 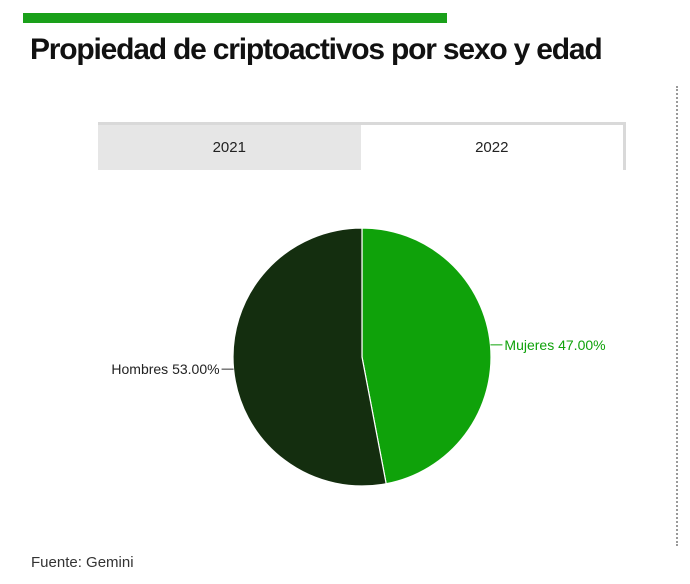 What do you see at coordinates (554, 345) in the screenshot?
I see `slice-label-0: Mujeres 47.00%` at bounding box center [554, 345].